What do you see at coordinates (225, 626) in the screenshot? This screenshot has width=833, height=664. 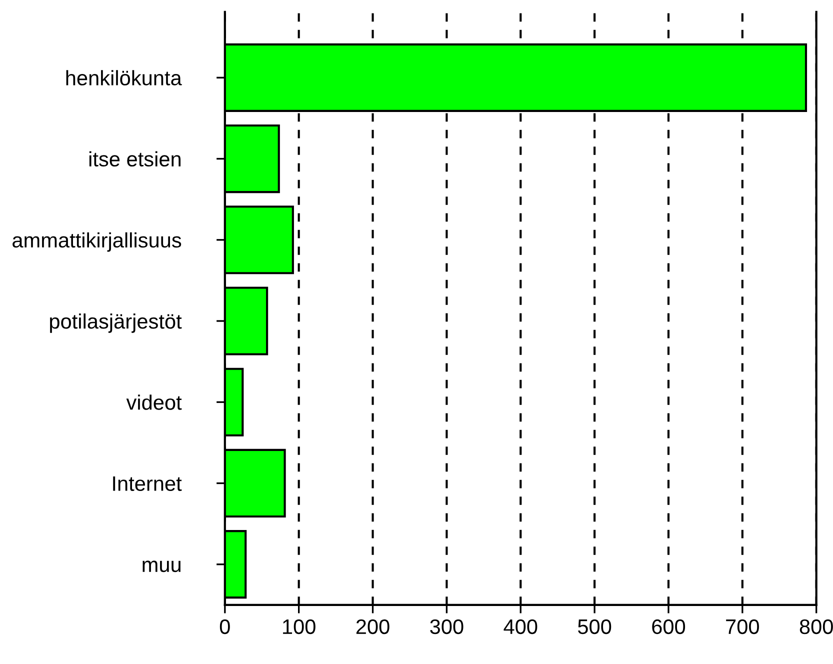 I see `x-tick-label: 0` at bounding box center [225, 626].